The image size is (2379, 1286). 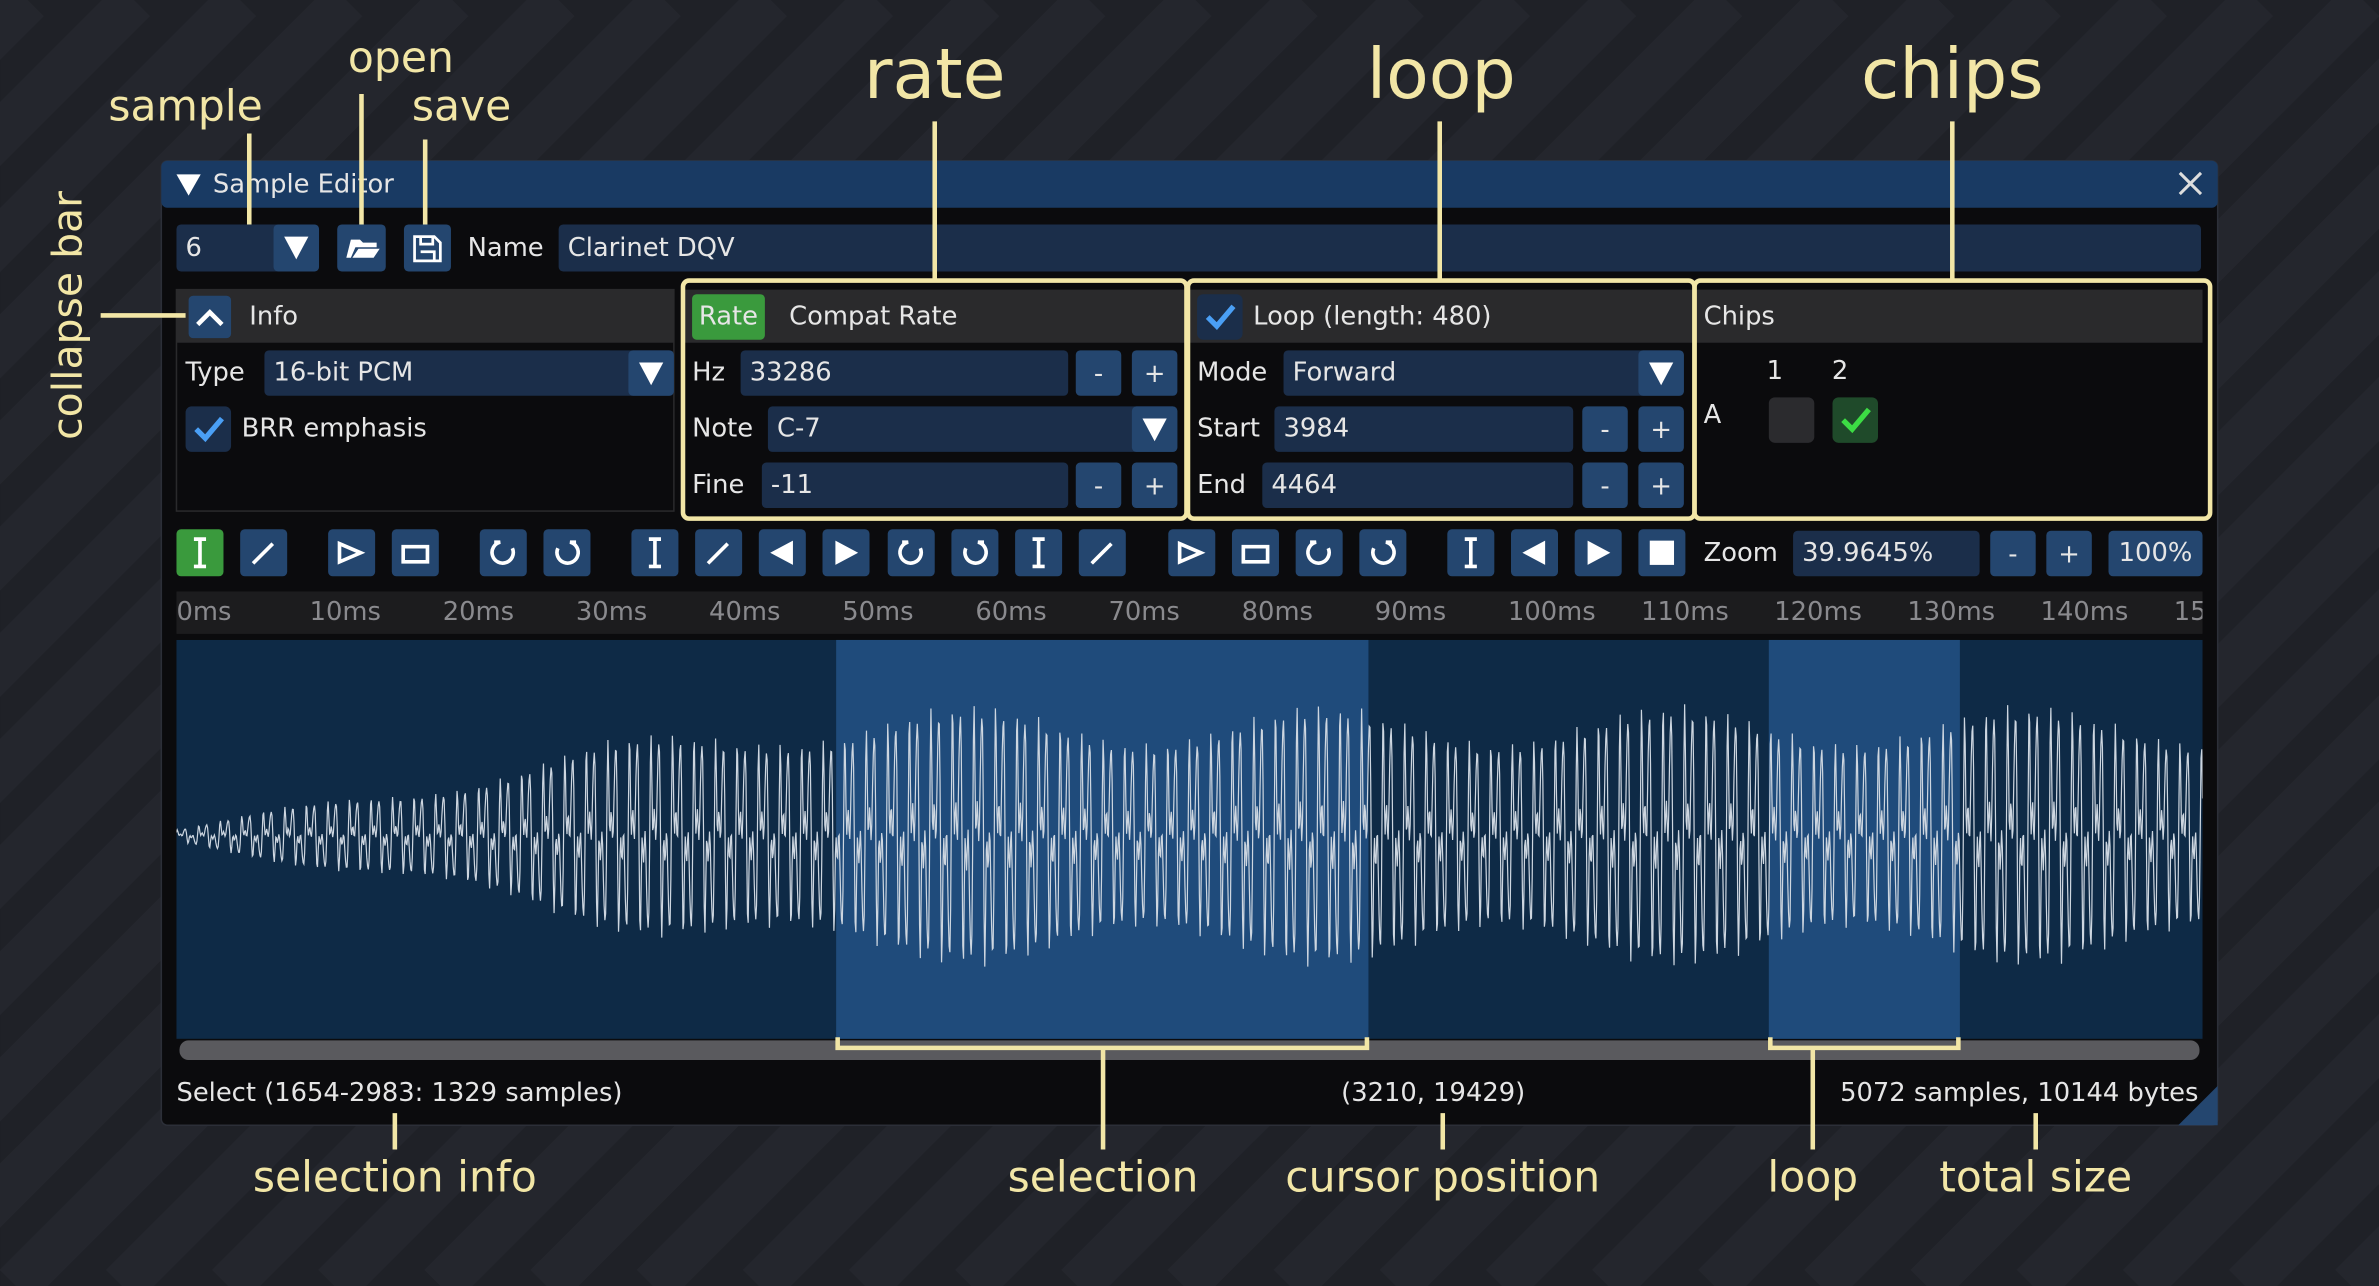 I want to click on collapse-button, so click(x=210, y=317).